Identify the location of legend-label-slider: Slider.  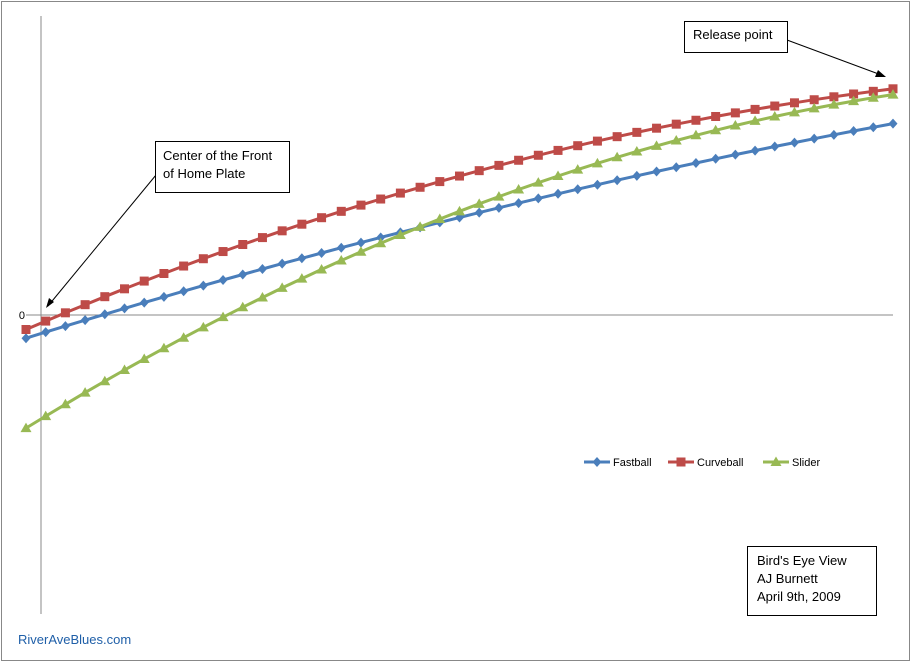
(806, 463).